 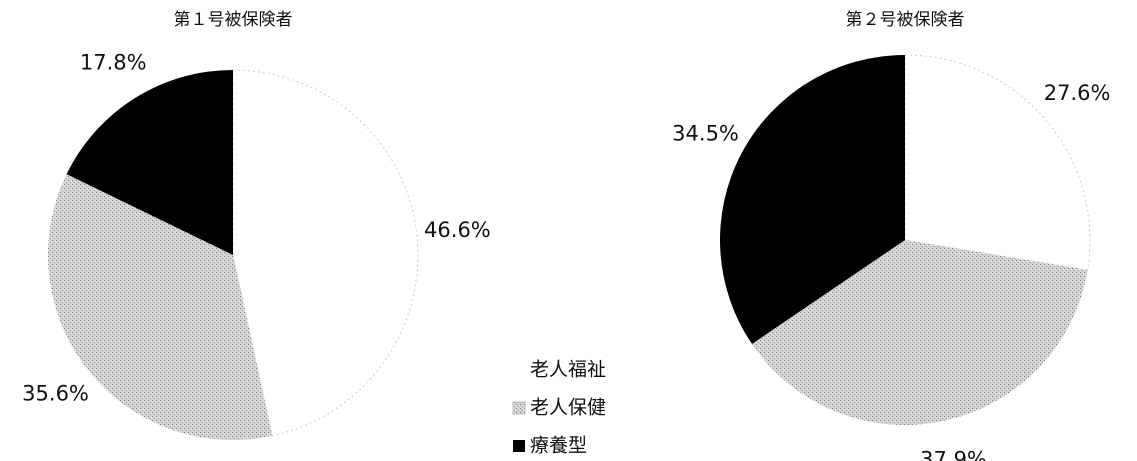 I want to click on legend-label: 老人福祉, so click(x=568, y=370).